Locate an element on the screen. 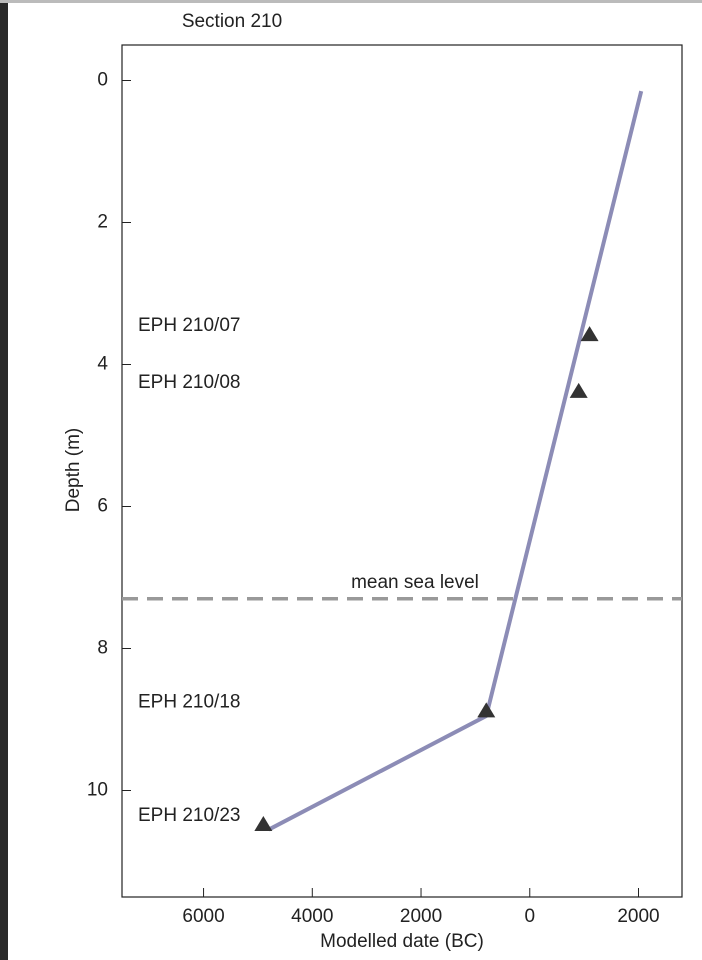 This screenshot has width=702, height=960. chart-title: Section 210 is located at coordinates (232, 21).